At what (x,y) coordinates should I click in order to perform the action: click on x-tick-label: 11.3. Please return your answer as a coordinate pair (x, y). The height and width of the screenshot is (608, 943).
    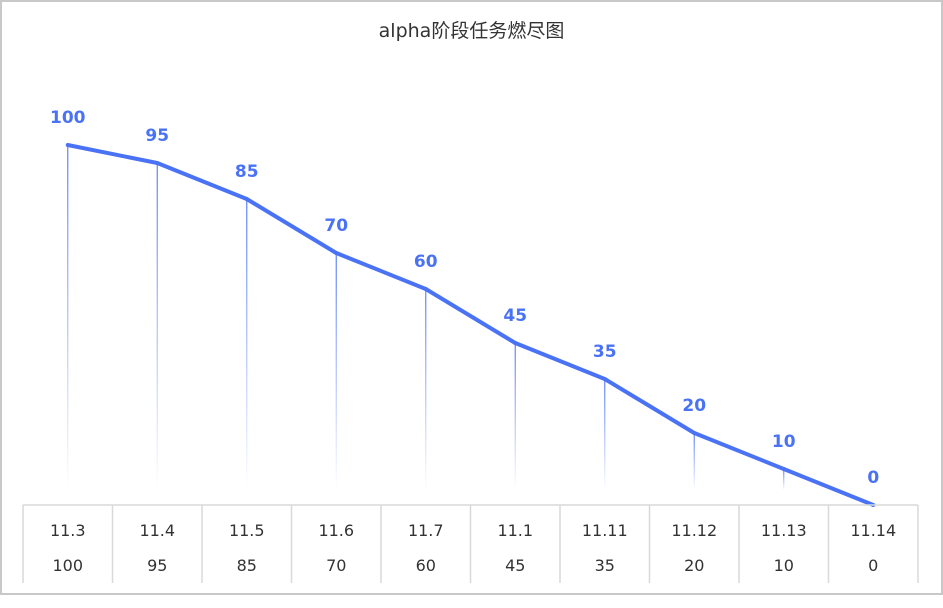
    Looking at the image, I should click on (68, 530).